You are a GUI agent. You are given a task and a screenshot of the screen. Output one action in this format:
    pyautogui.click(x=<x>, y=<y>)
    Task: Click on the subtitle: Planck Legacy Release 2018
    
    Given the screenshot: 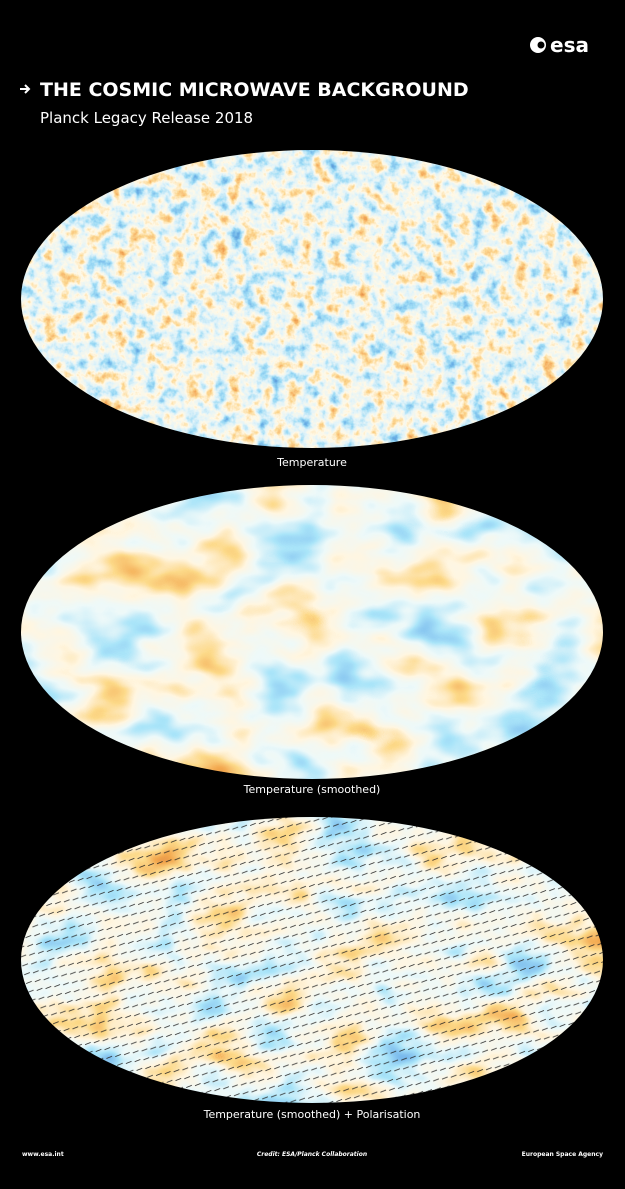 What is the action you would take?
    pyautogui.click(x=146, y=118)
    